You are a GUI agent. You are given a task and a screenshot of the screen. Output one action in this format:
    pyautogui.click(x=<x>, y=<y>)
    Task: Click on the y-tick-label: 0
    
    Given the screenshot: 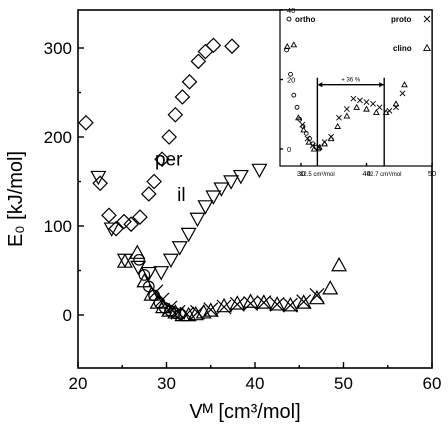 What is the action you would take?
    pyautogui.click(x=67, y=315)
    